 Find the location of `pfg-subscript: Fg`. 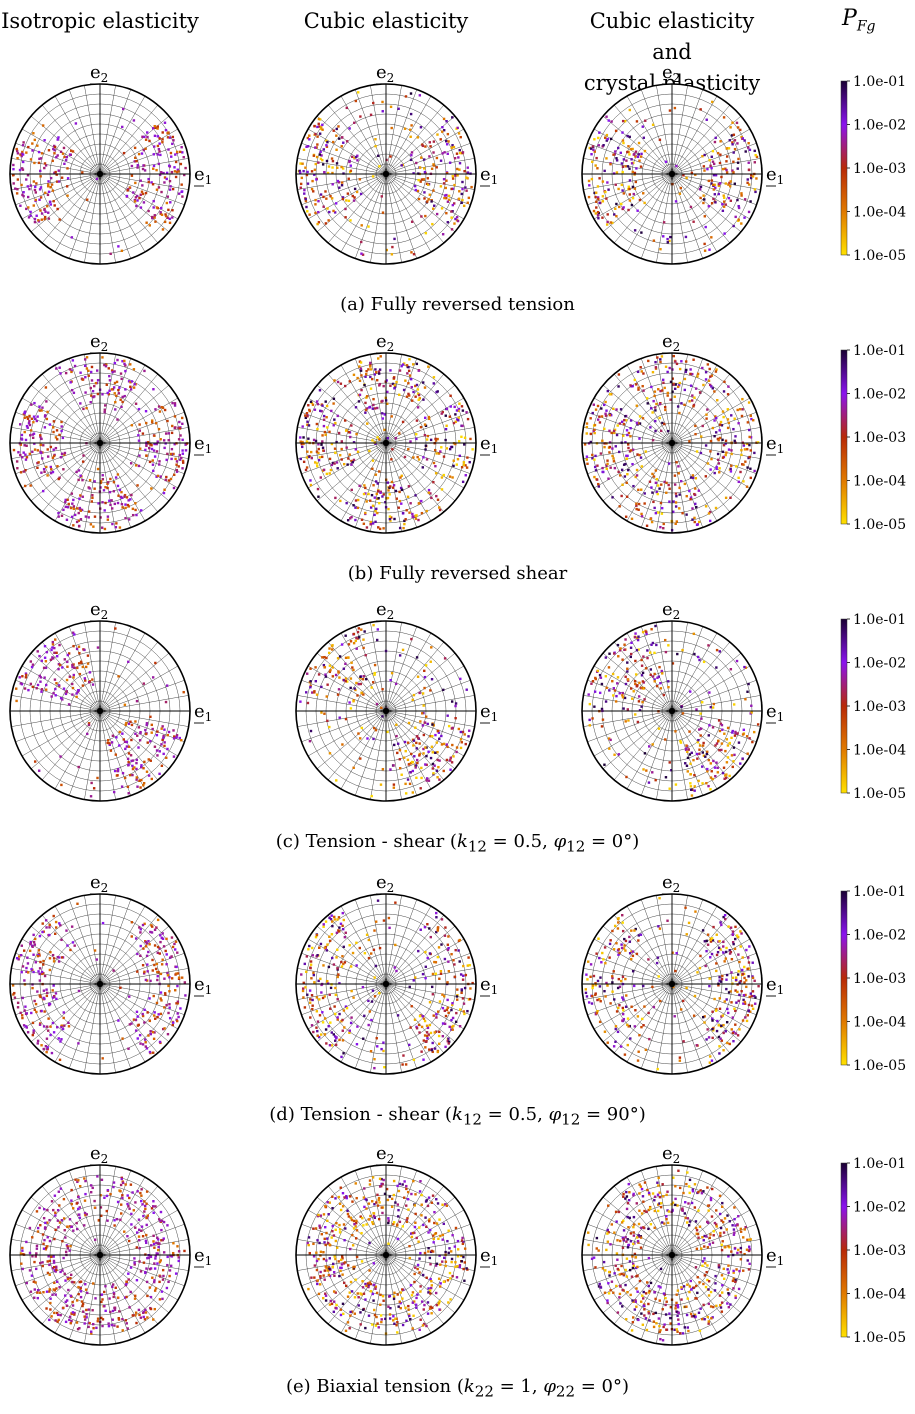

pfg-subscript: Fg is located at coordinates (866, 26).